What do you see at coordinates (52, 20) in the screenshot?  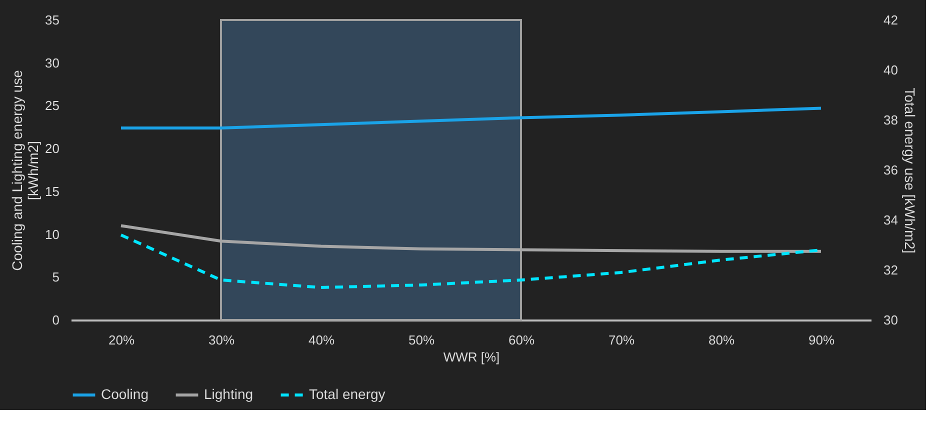 I see `y-tick-label: 35` at bounding box center [52, 20].